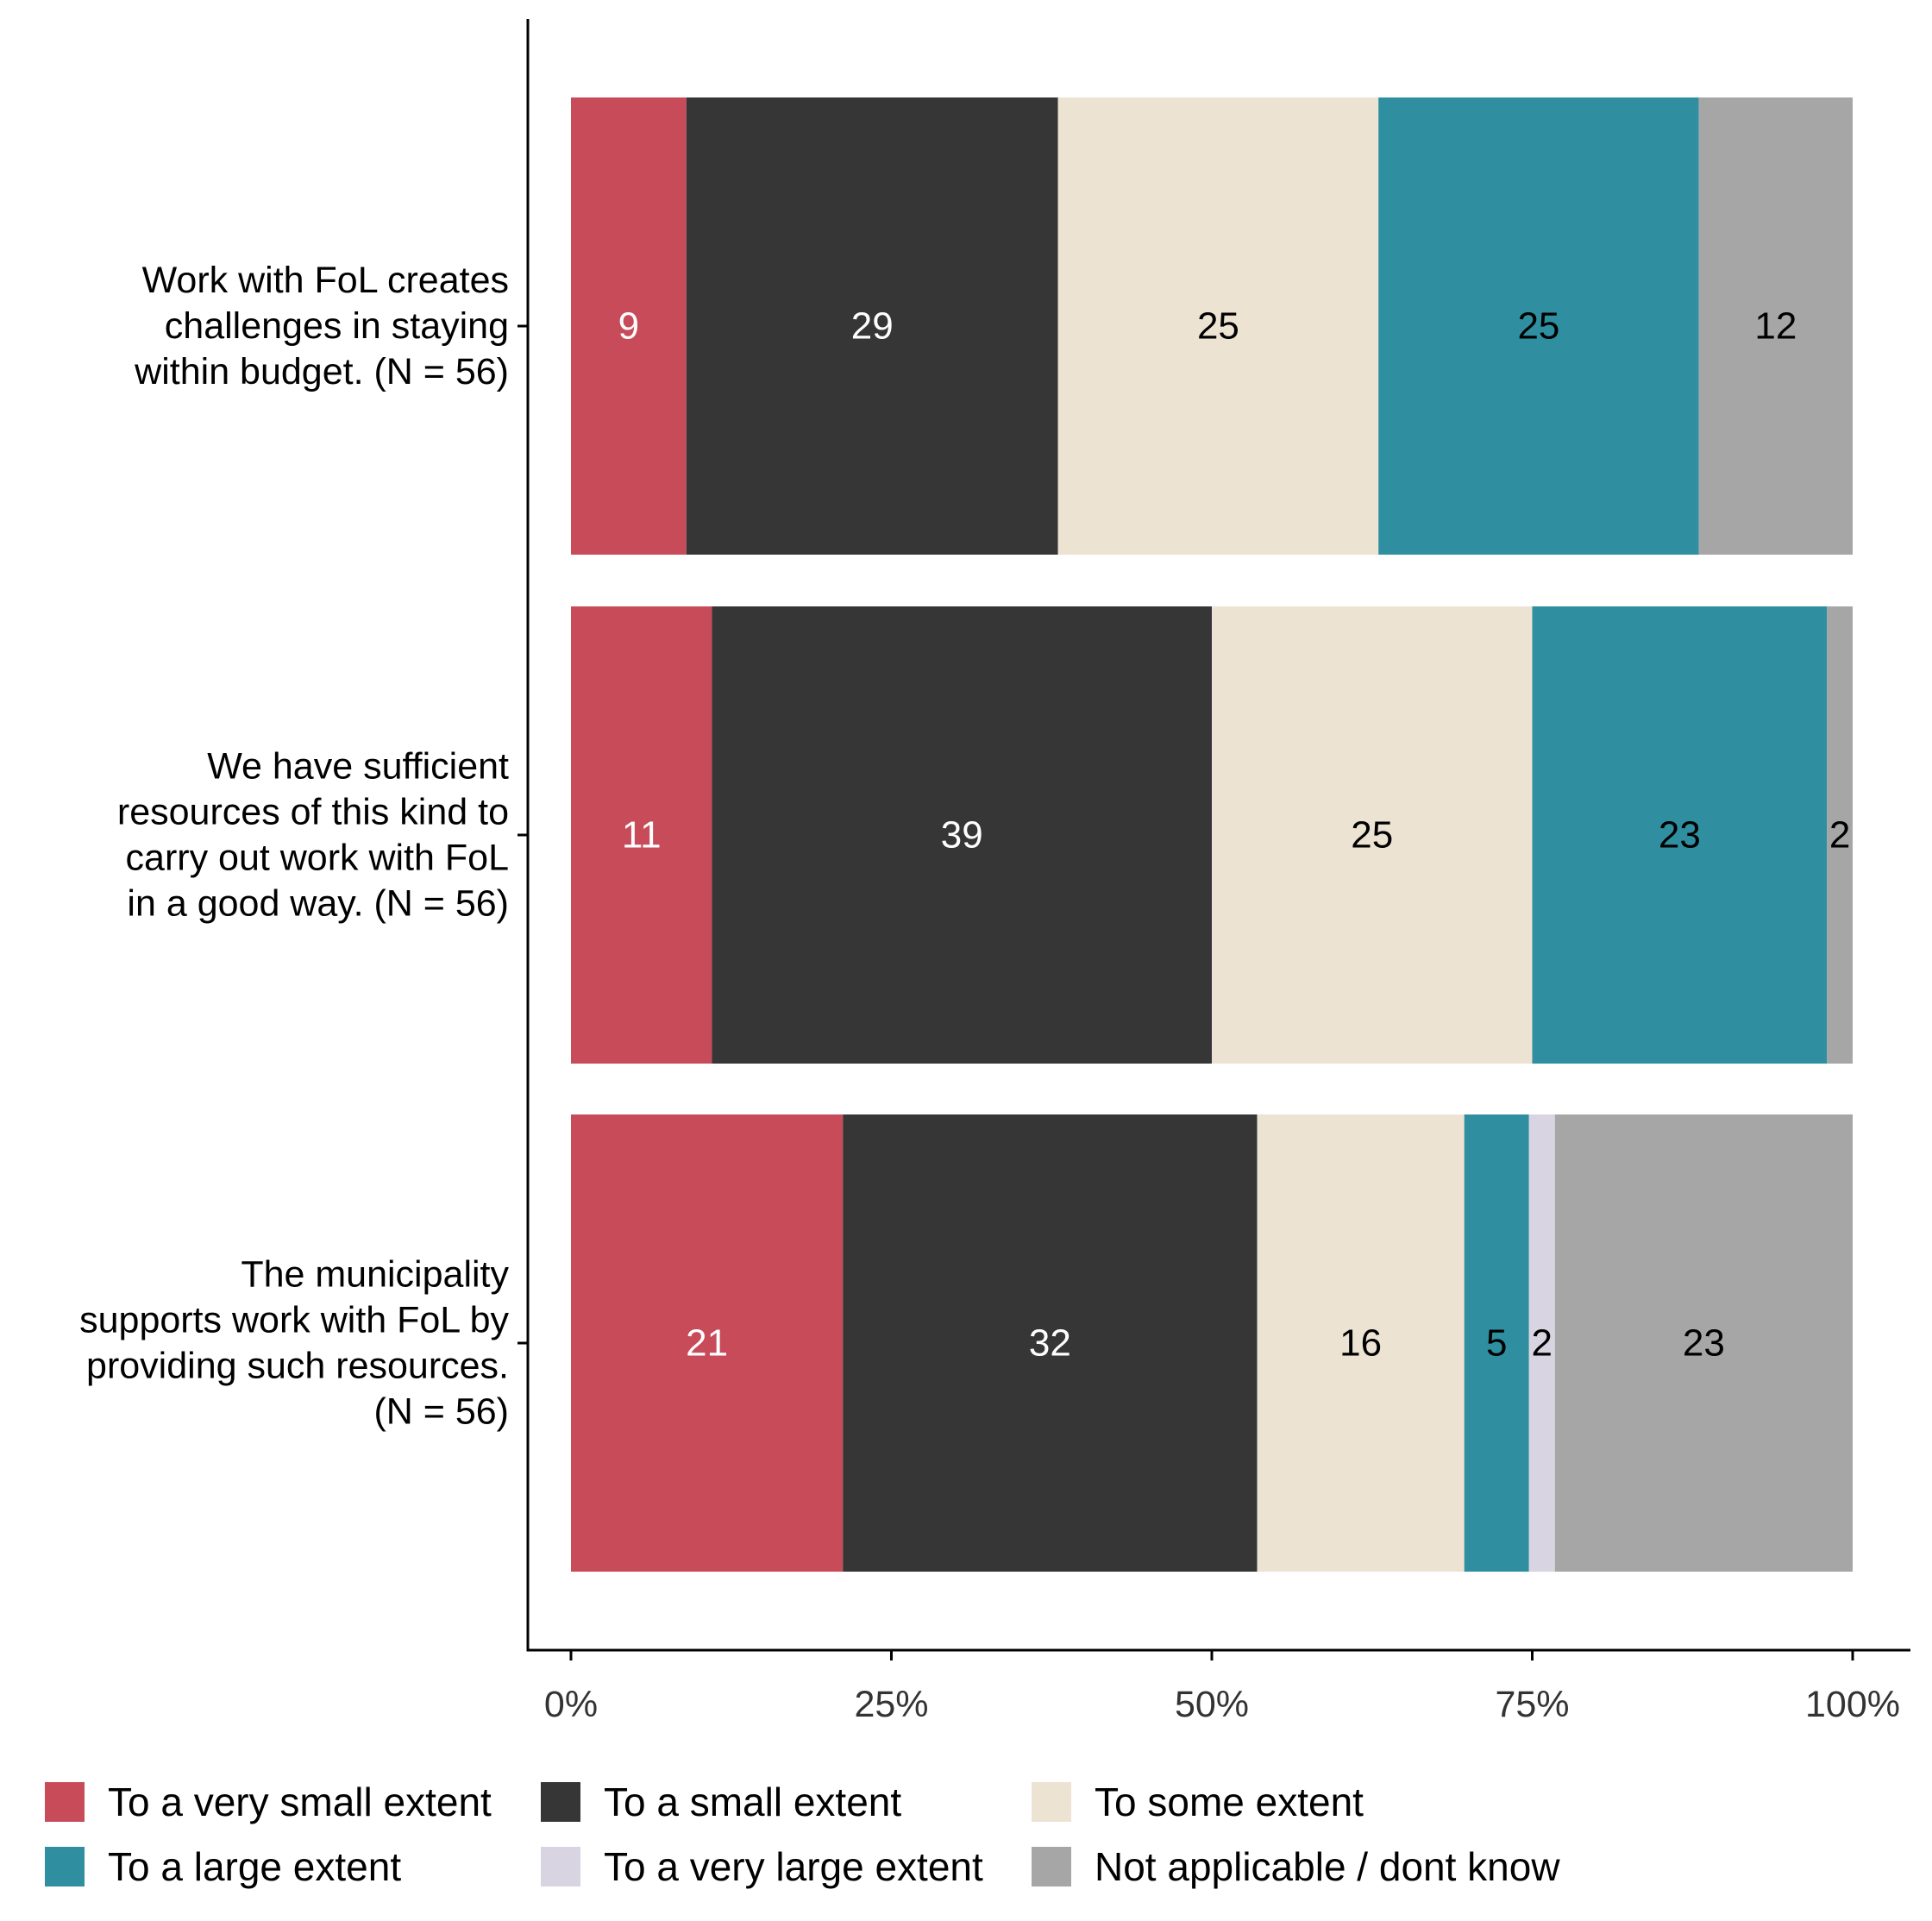  What do you see at coordinates (1532, 1704) in the screenshot?
I see `x-tick-label-4: 75%` at bounding box center [1532, 1704].